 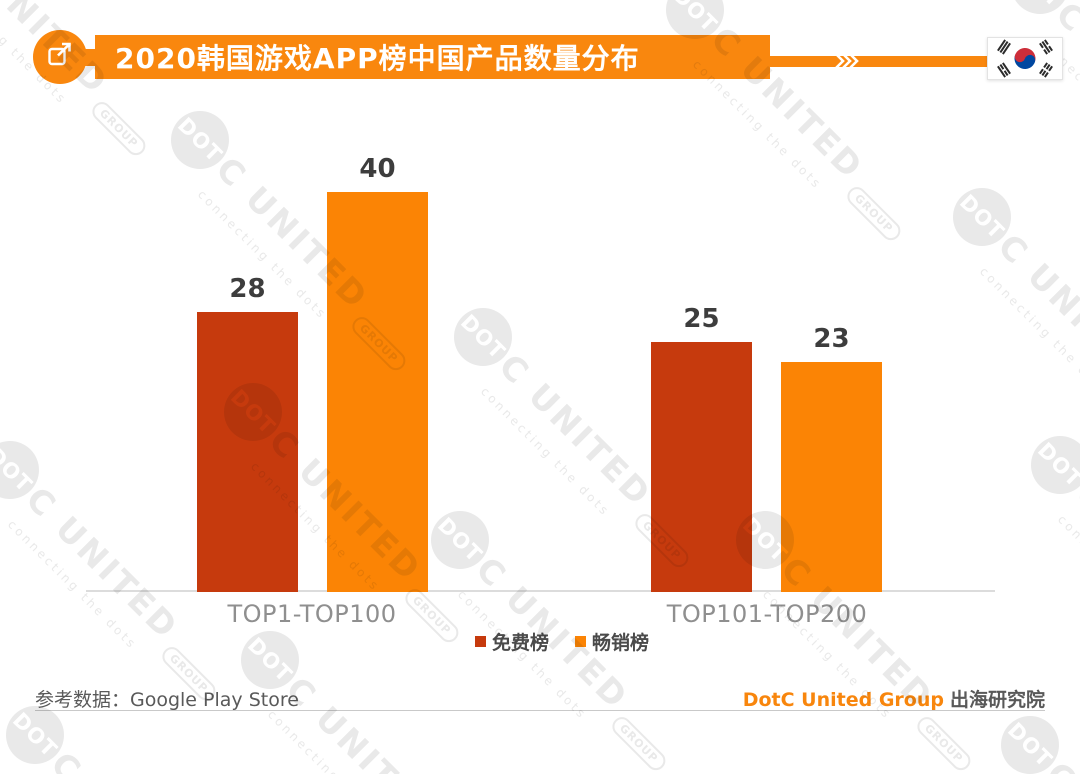 I want to click on header-export-badge, so click(x=60, y=57).